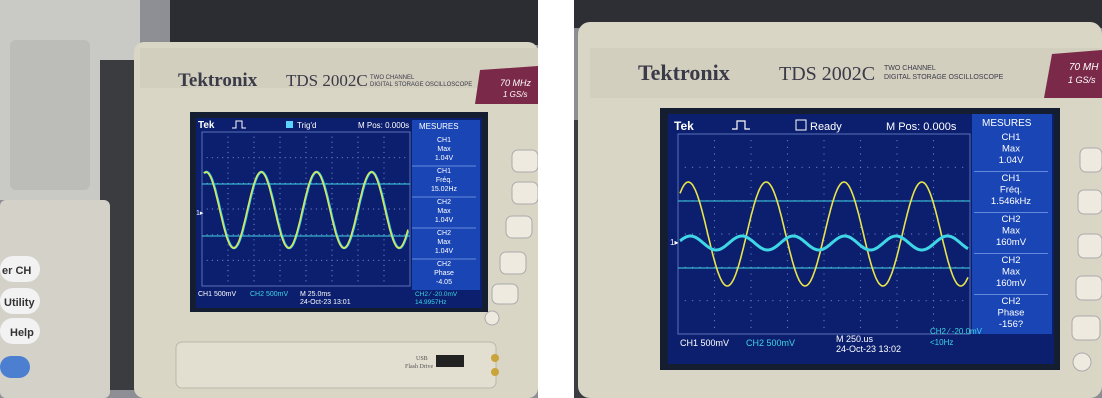  Describe the element at coordinates (421, 85) in the screenshot. I see `model-sub2: DIGITAL STORAGE OSCILLOSCOPE` at that location.